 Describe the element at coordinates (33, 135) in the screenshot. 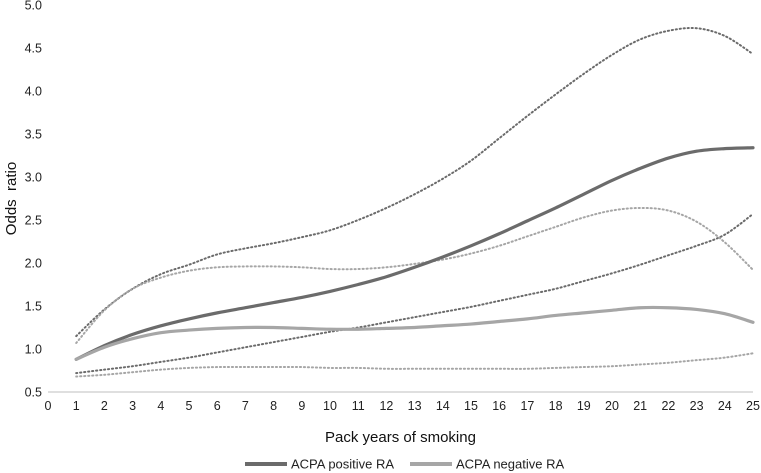

I see `y-tick-label: 3.5` at that location.